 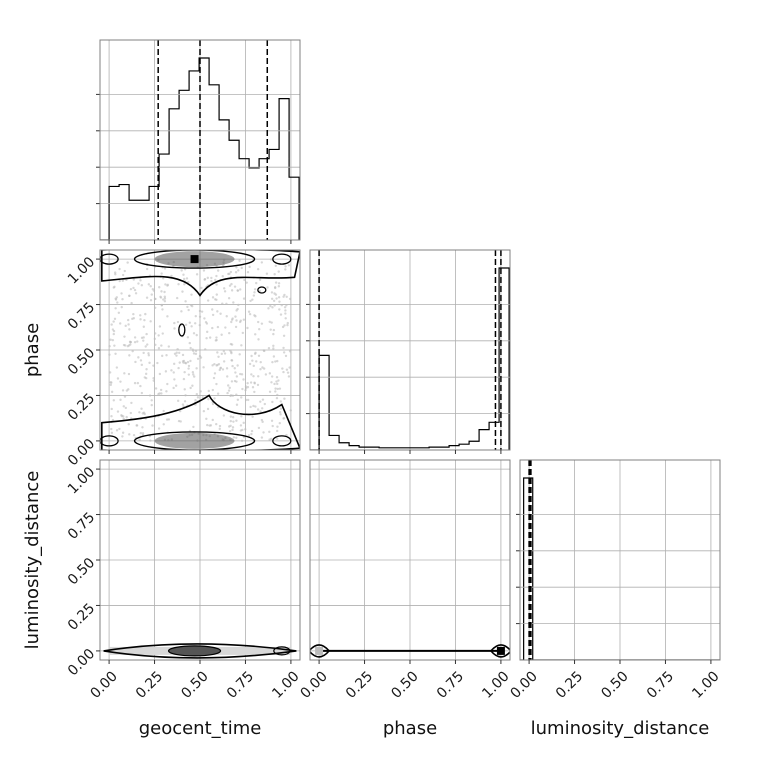 What do you see at coordinates (183, 359) in the screenshot?
I see `panel-geocent_time-vs-phase: 0.00 0.25 0.50 0.75 1.00` at bounding box center [183, 359].